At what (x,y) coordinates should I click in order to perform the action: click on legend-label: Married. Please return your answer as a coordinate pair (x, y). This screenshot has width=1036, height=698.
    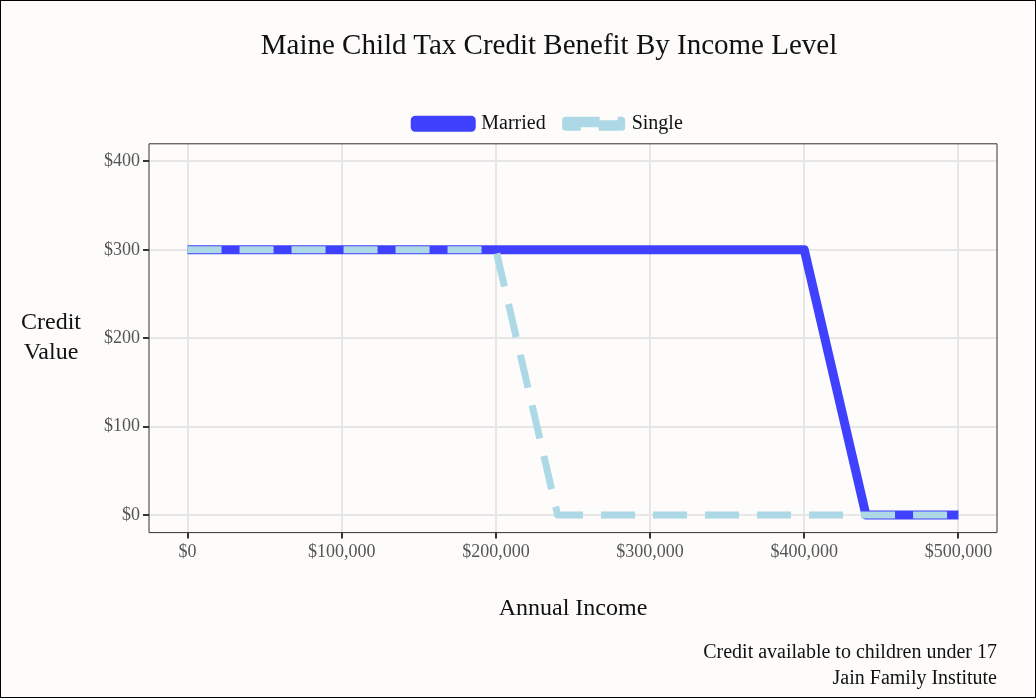
    Looking at the image, I should click on (513, 122).